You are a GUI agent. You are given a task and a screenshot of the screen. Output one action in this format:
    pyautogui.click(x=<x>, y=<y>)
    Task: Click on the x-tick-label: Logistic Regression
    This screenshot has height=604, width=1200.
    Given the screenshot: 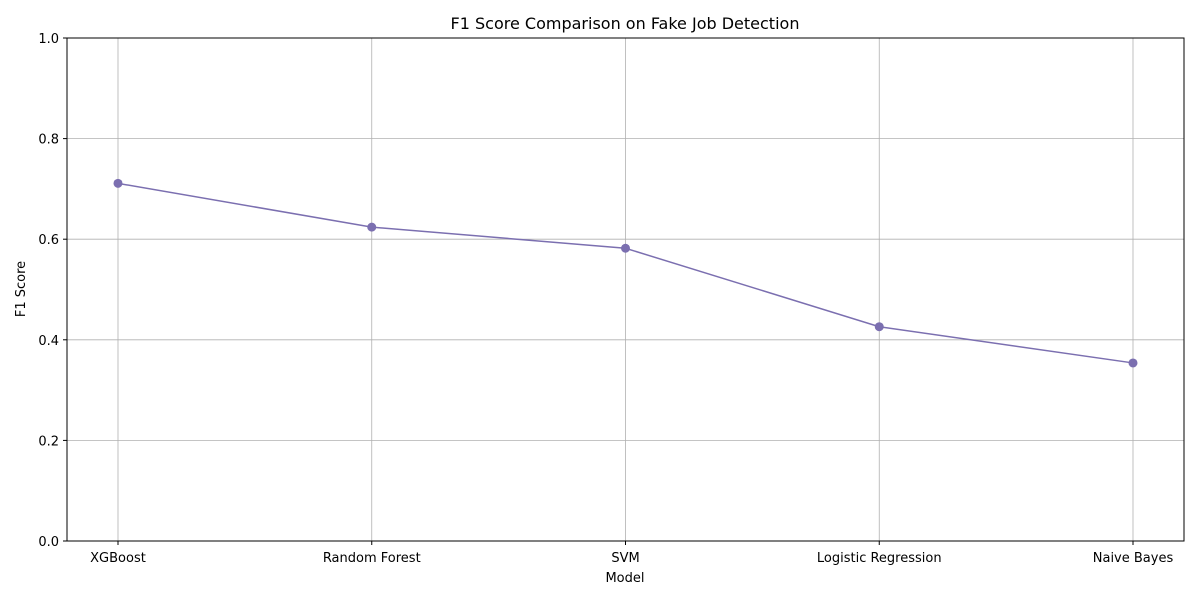 What is the action you would take?
    pyautogui.click(x=879, y=558)
    